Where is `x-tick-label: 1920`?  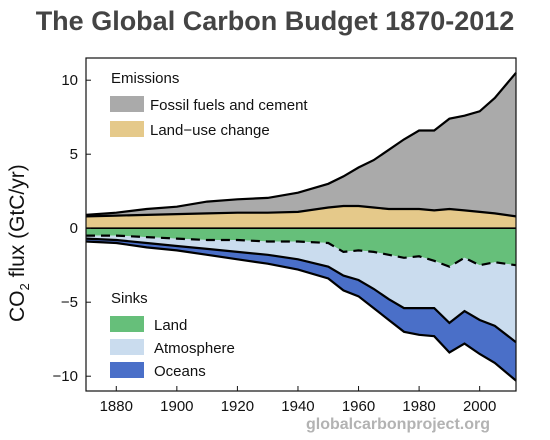 x-tick-label: 1920 is located at coordinates (237, 406).